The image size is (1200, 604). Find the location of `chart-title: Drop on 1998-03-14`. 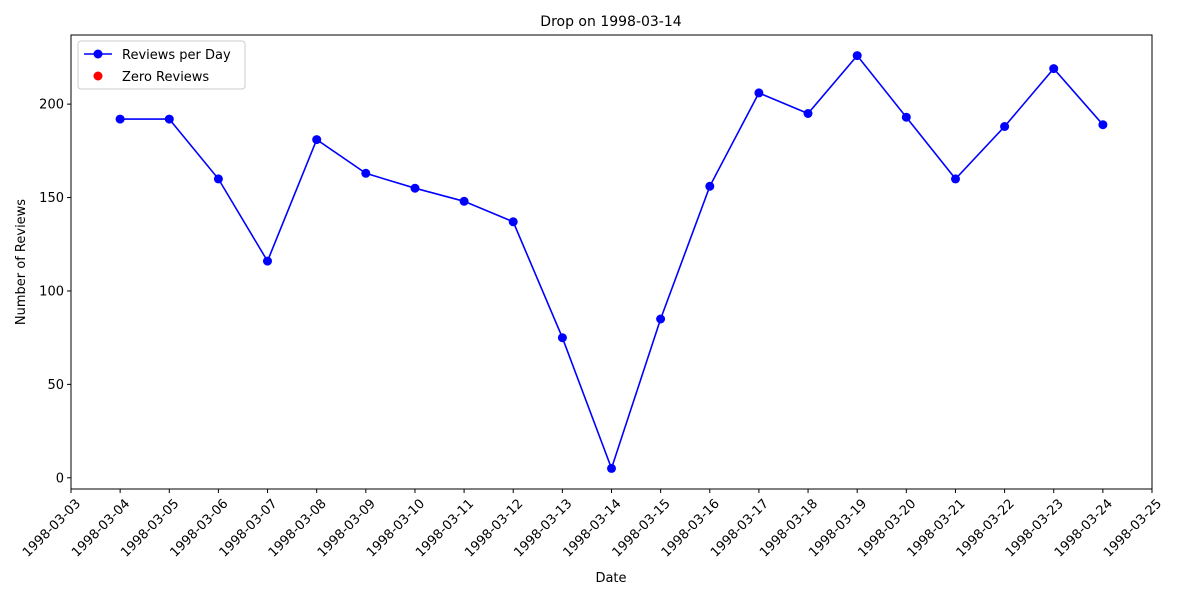

chart-title: Drop on 1998-03-14 is located at coordinates (610, 22).